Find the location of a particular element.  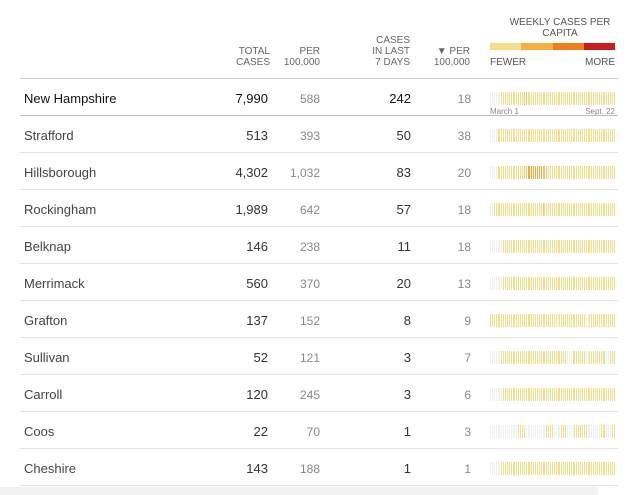

row-per-100k-last-7-days: 7 is located at coordinates (467, 358).